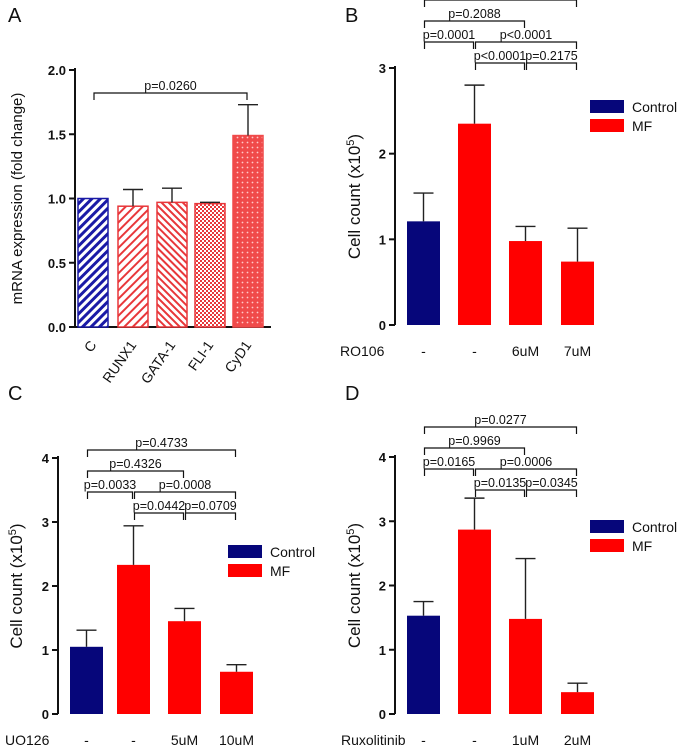 Image resolution: width=685 pixels, height=746 pixels. I want to click on y-tick-label: 0.0, so click(57, 327).